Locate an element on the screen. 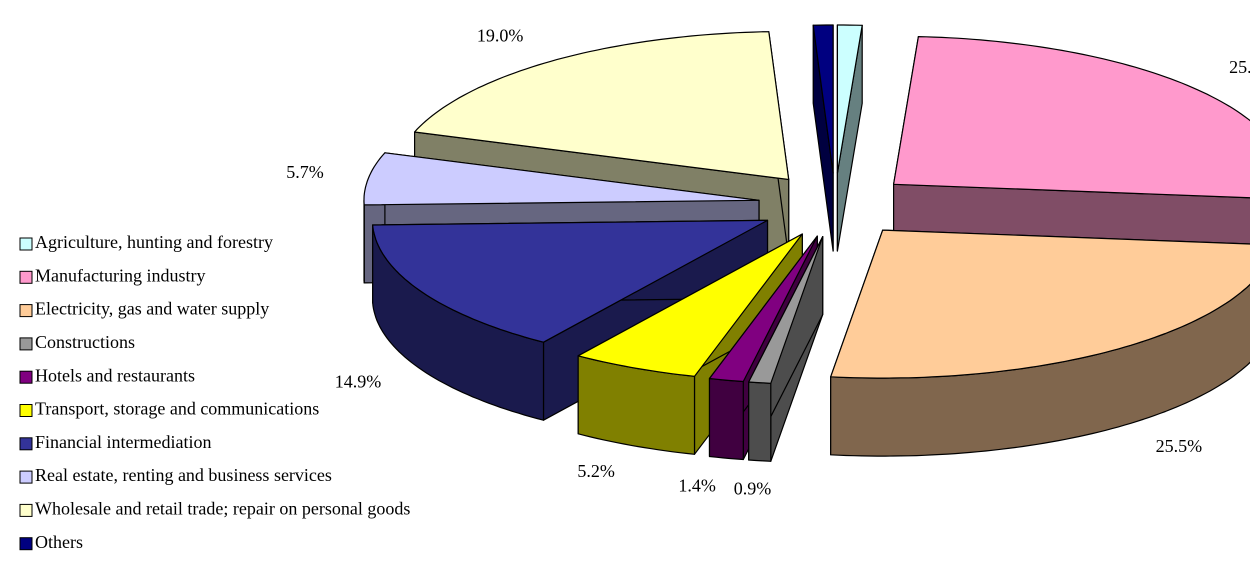  data-label: 0.9% is located at coordinates (753, 488).